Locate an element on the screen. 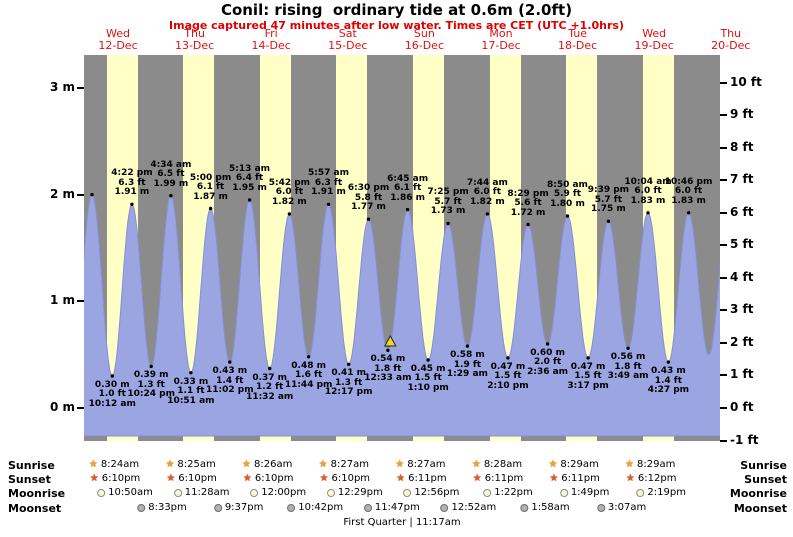 The image size is (793, 537). tide-label-line: 7:44 am is located at coordinates (487, 182).